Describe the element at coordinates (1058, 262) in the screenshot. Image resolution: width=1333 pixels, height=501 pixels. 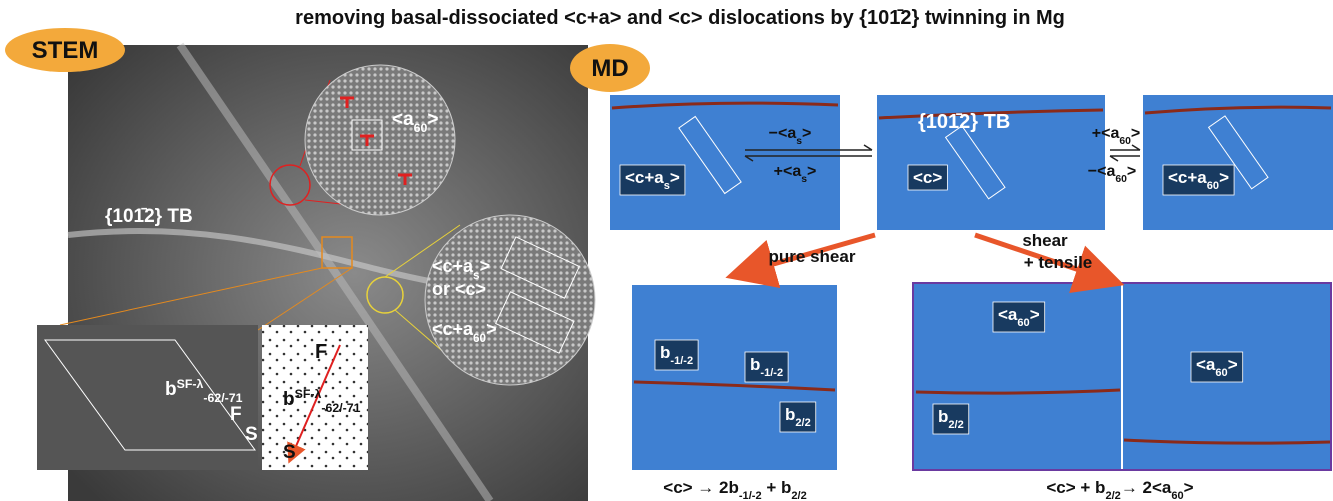
I see `path-label: + tensile` at that location.